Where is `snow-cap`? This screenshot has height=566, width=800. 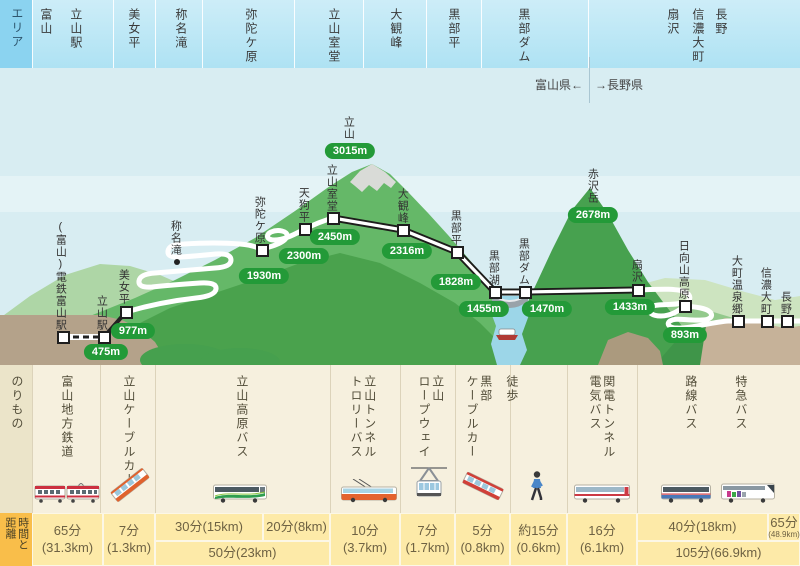 snow-cap is located at coordinates (373, 178).